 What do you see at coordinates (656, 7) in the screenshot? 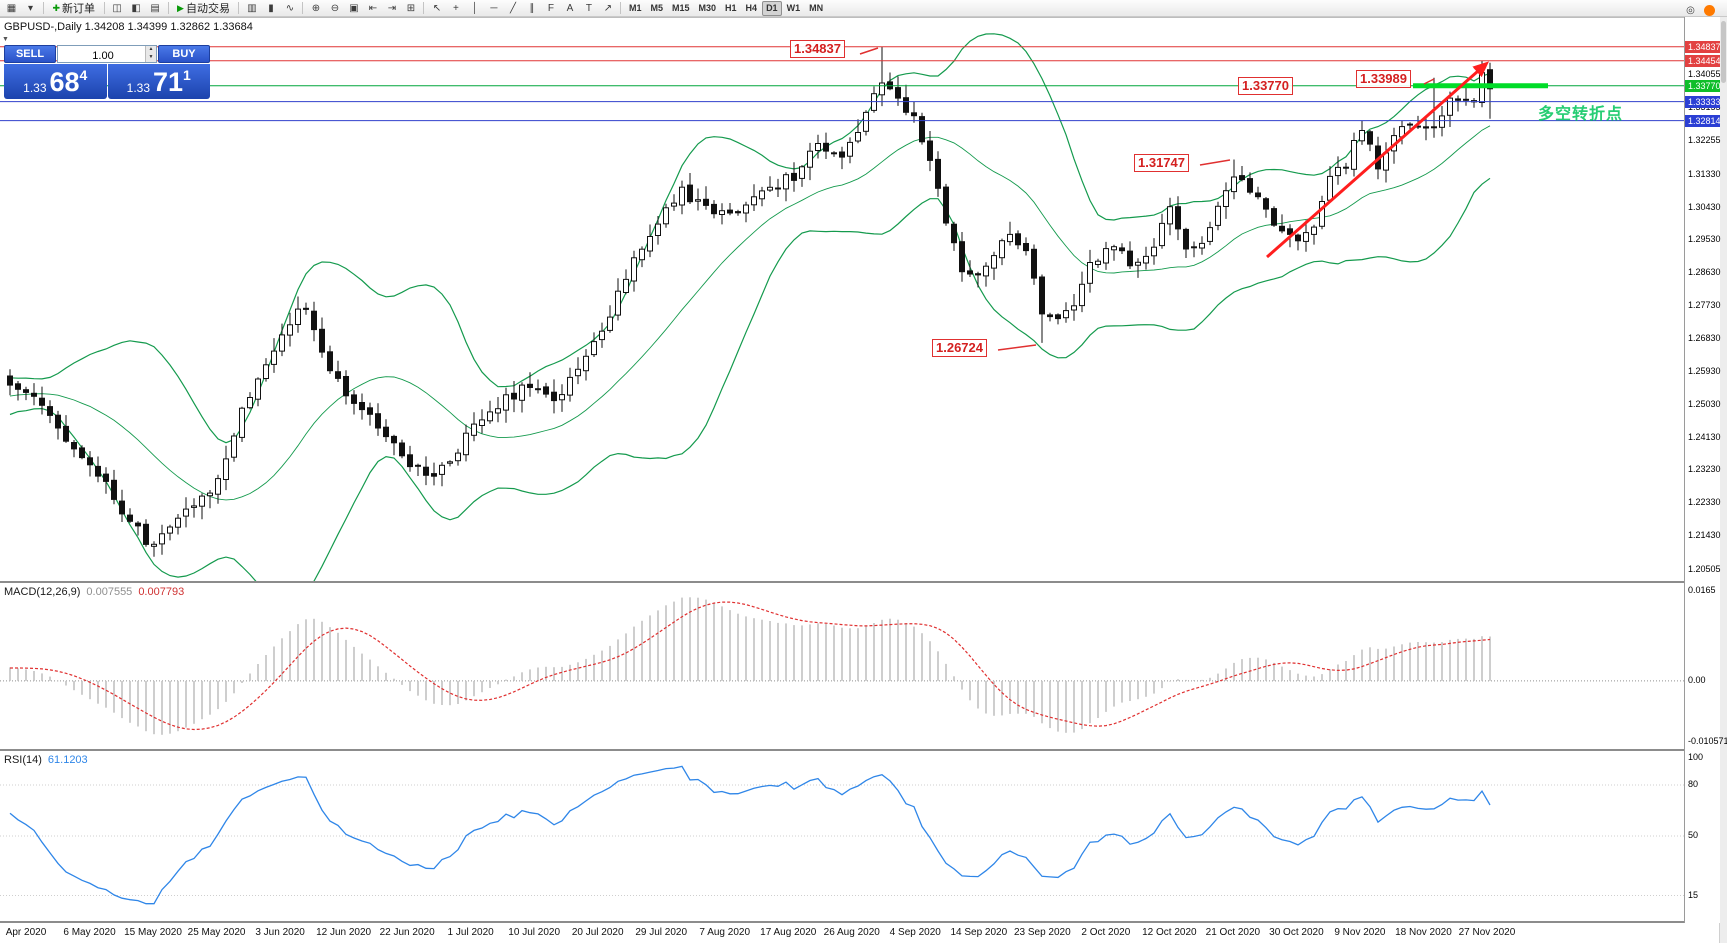
I see `timeframe-button-m5: M5` at bounding box center [656, 7].